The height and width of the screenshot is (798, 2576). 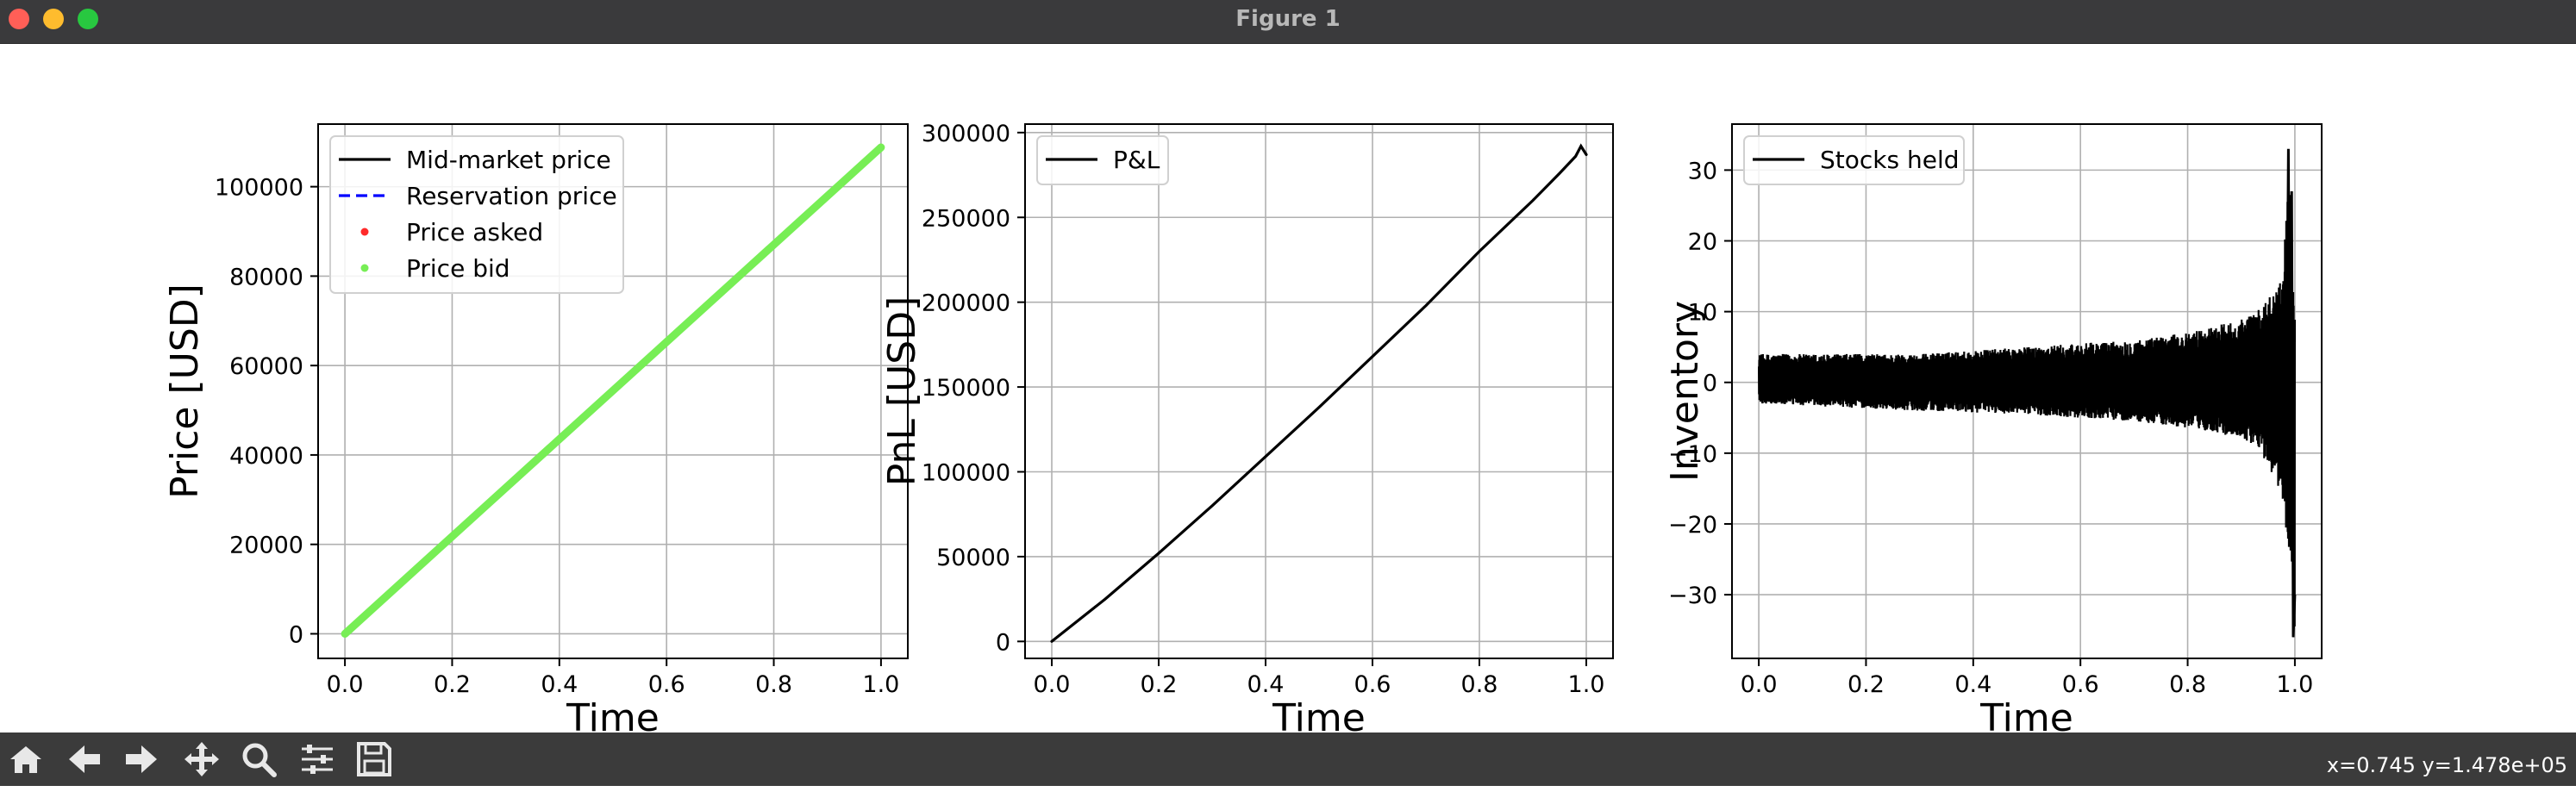 I want to click on series-line-p-l, so click(x=1319, y=393).